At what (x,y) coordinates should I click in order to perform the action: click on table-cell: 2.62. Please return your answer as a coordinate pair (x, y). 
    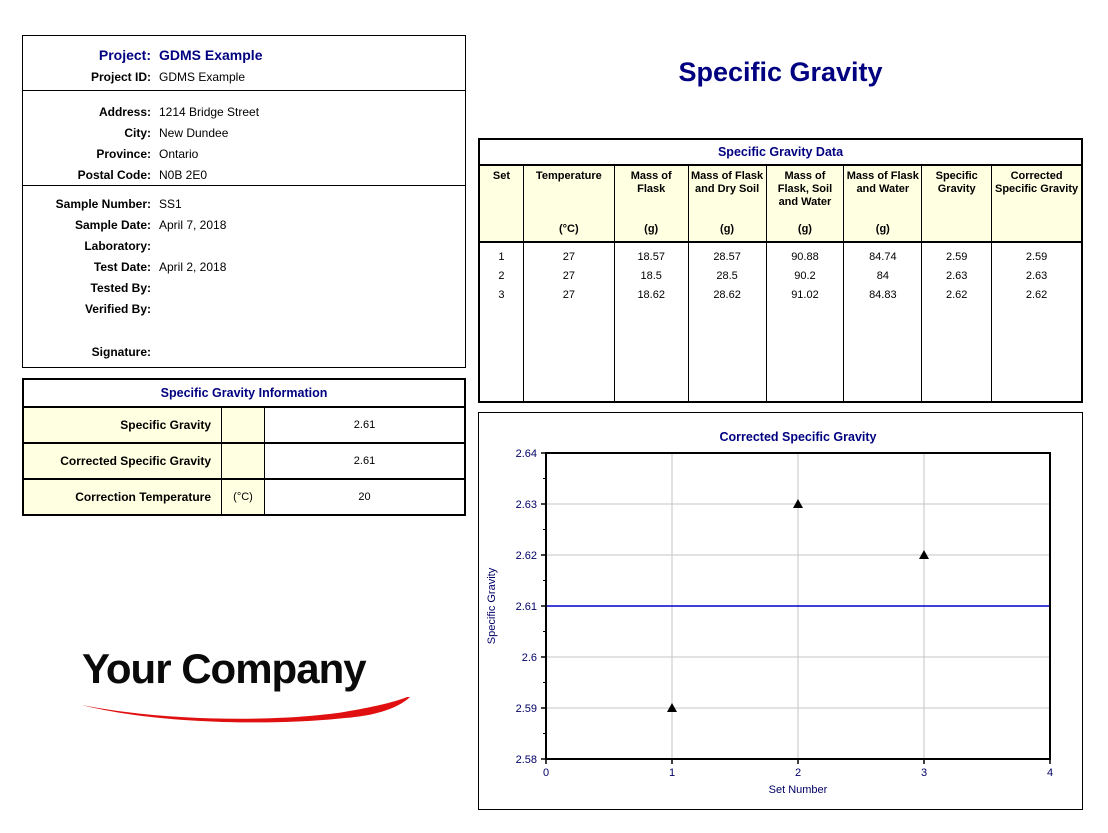
    Looking at the image, I should click on (956, 295).